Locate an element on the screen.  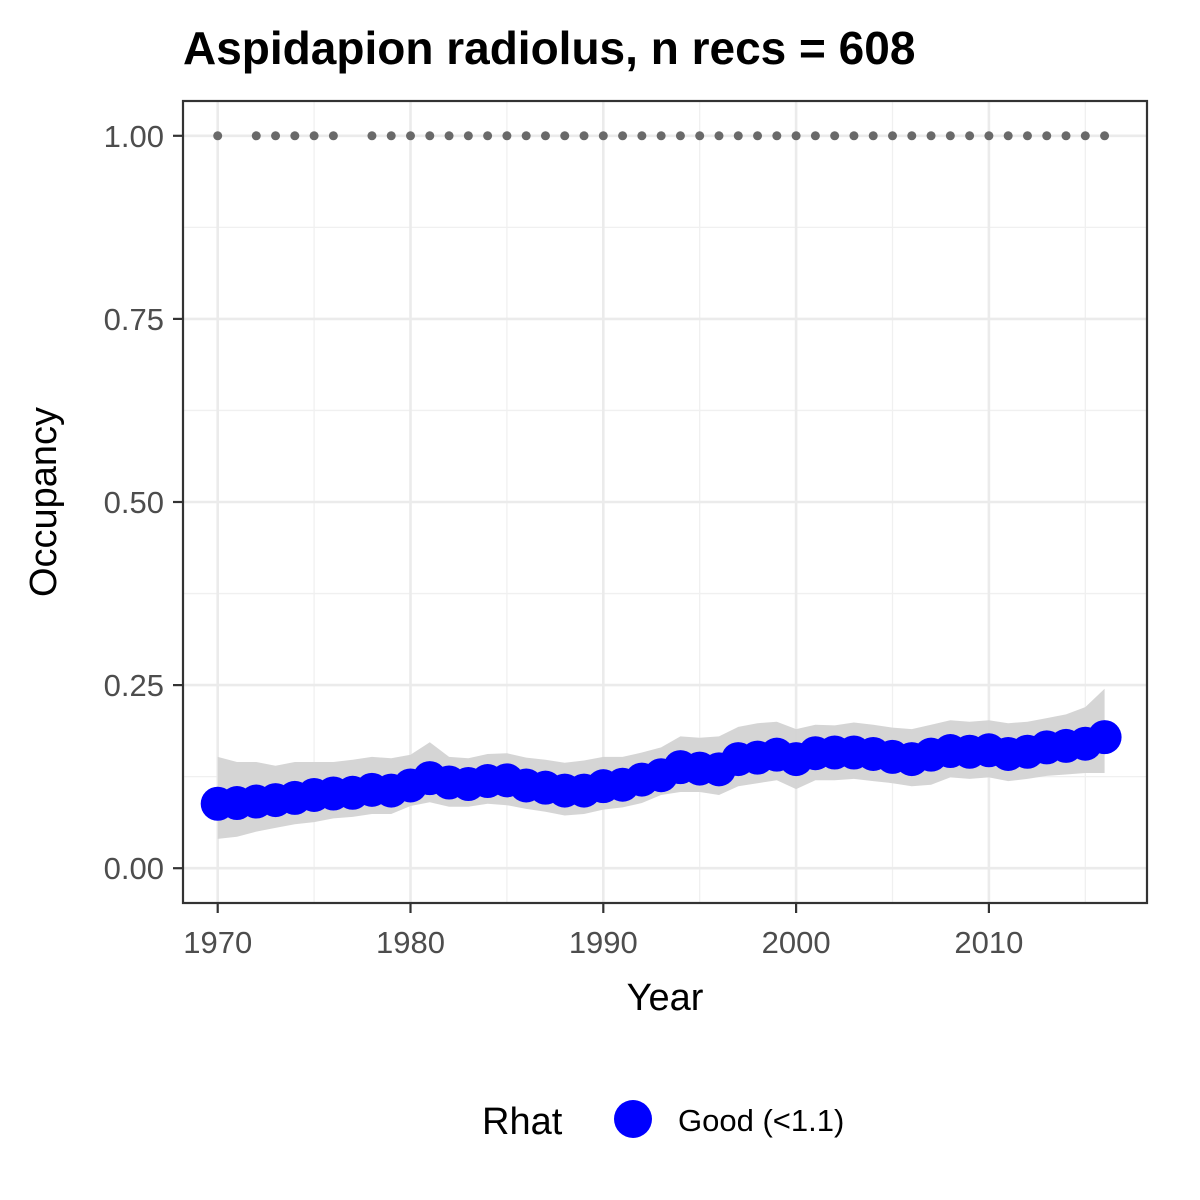
x-axis: 1970 1980 1990 2000 2010 is located at coordinates (603, 931).